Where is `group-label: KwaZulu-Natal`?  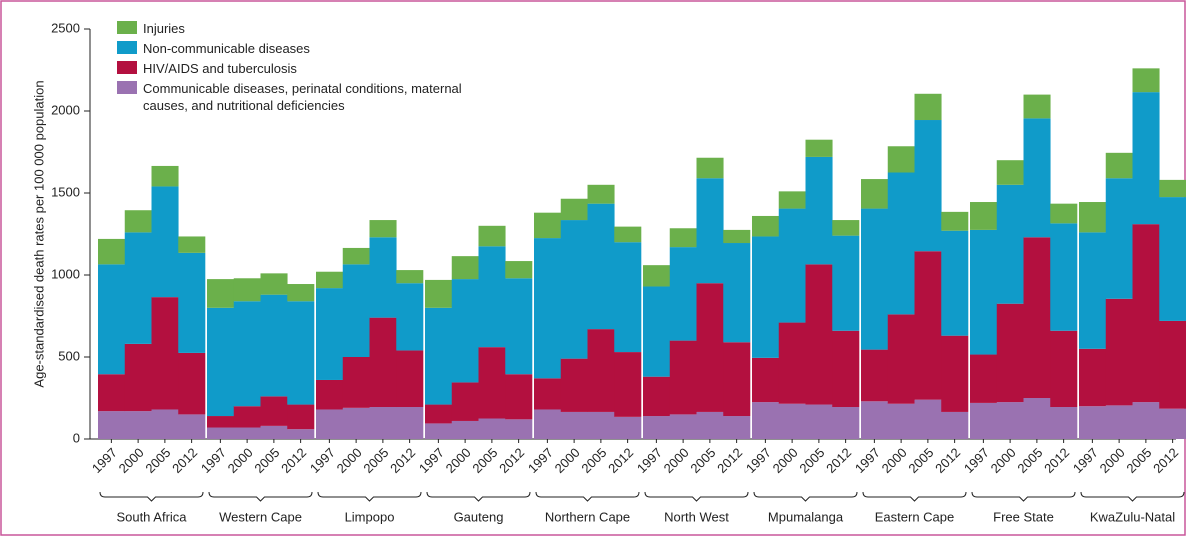 group-label: KwaZulu-Natal is located at coordinates (1132, 516).